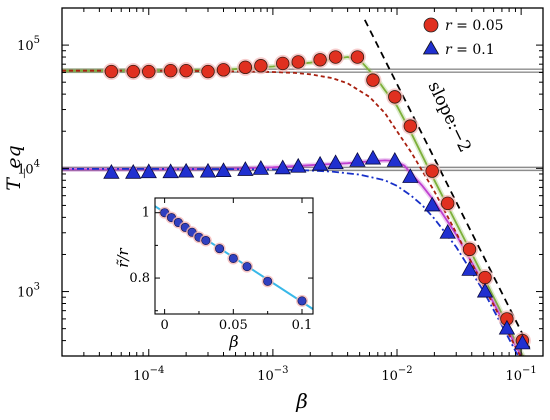 The width and height of the screenshot is (550, 420). I want to click on x-tick-label: 10⁻³, so click(272, 374).